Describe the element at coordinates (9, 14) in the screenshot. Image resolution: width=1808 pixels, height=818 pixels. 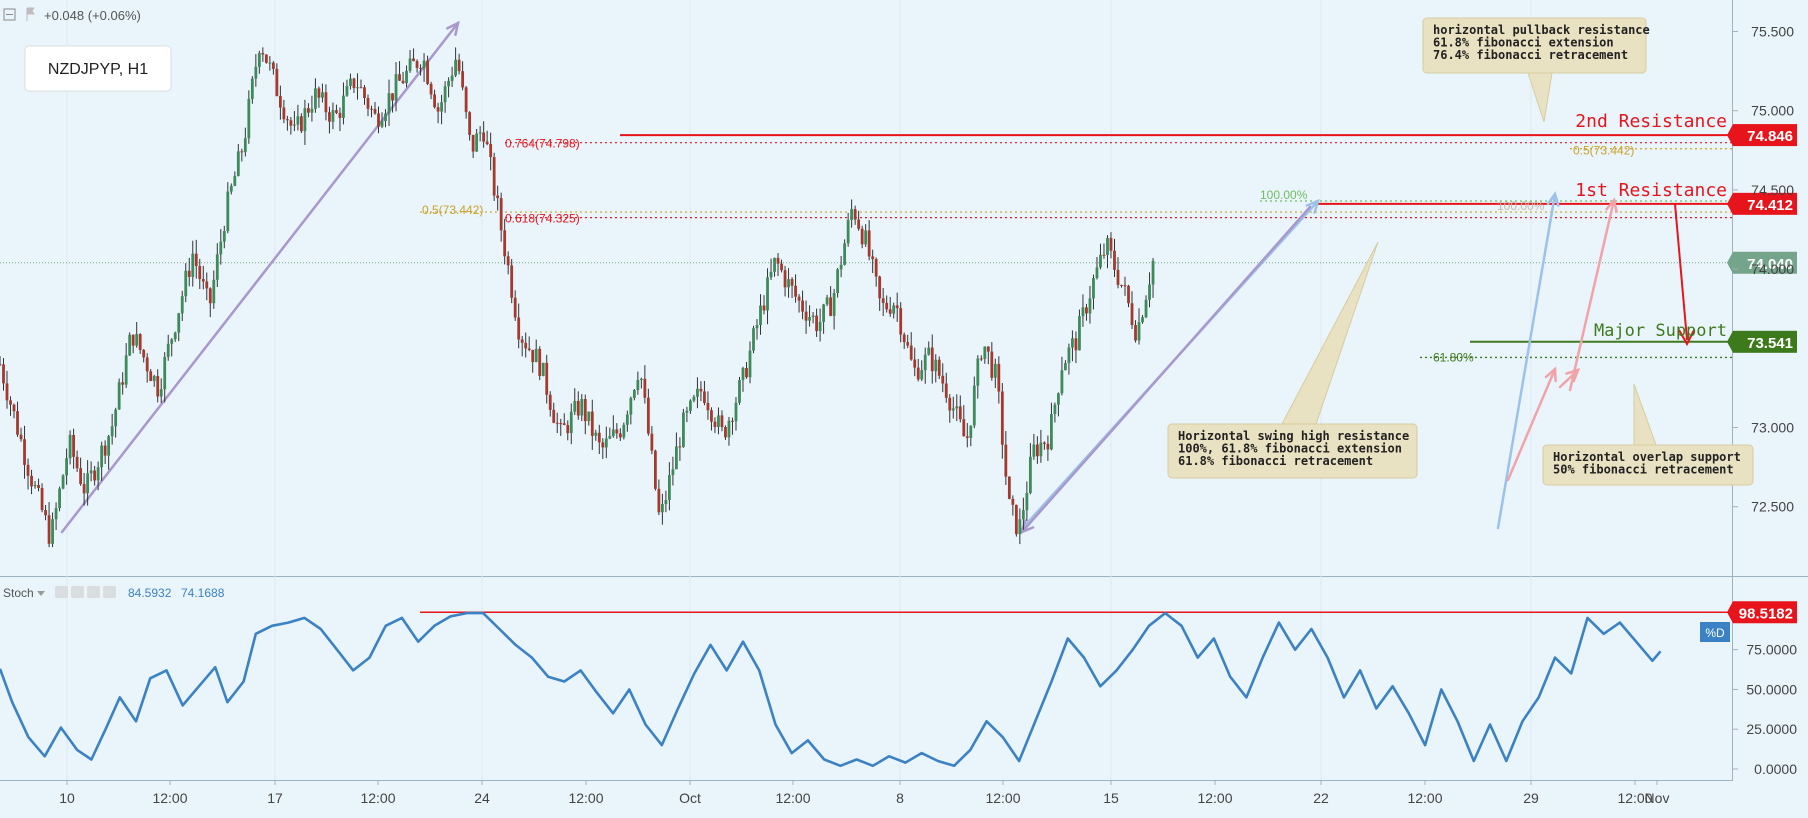
I see `collapse-icon` at that location.